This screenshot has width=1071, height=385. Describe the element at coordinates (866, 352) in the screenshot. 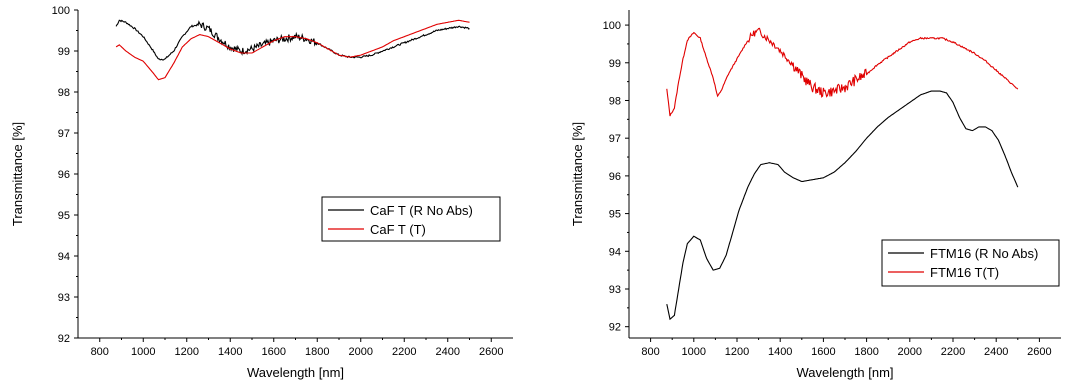

I see `right-x-tick-label: 1800` at that location.